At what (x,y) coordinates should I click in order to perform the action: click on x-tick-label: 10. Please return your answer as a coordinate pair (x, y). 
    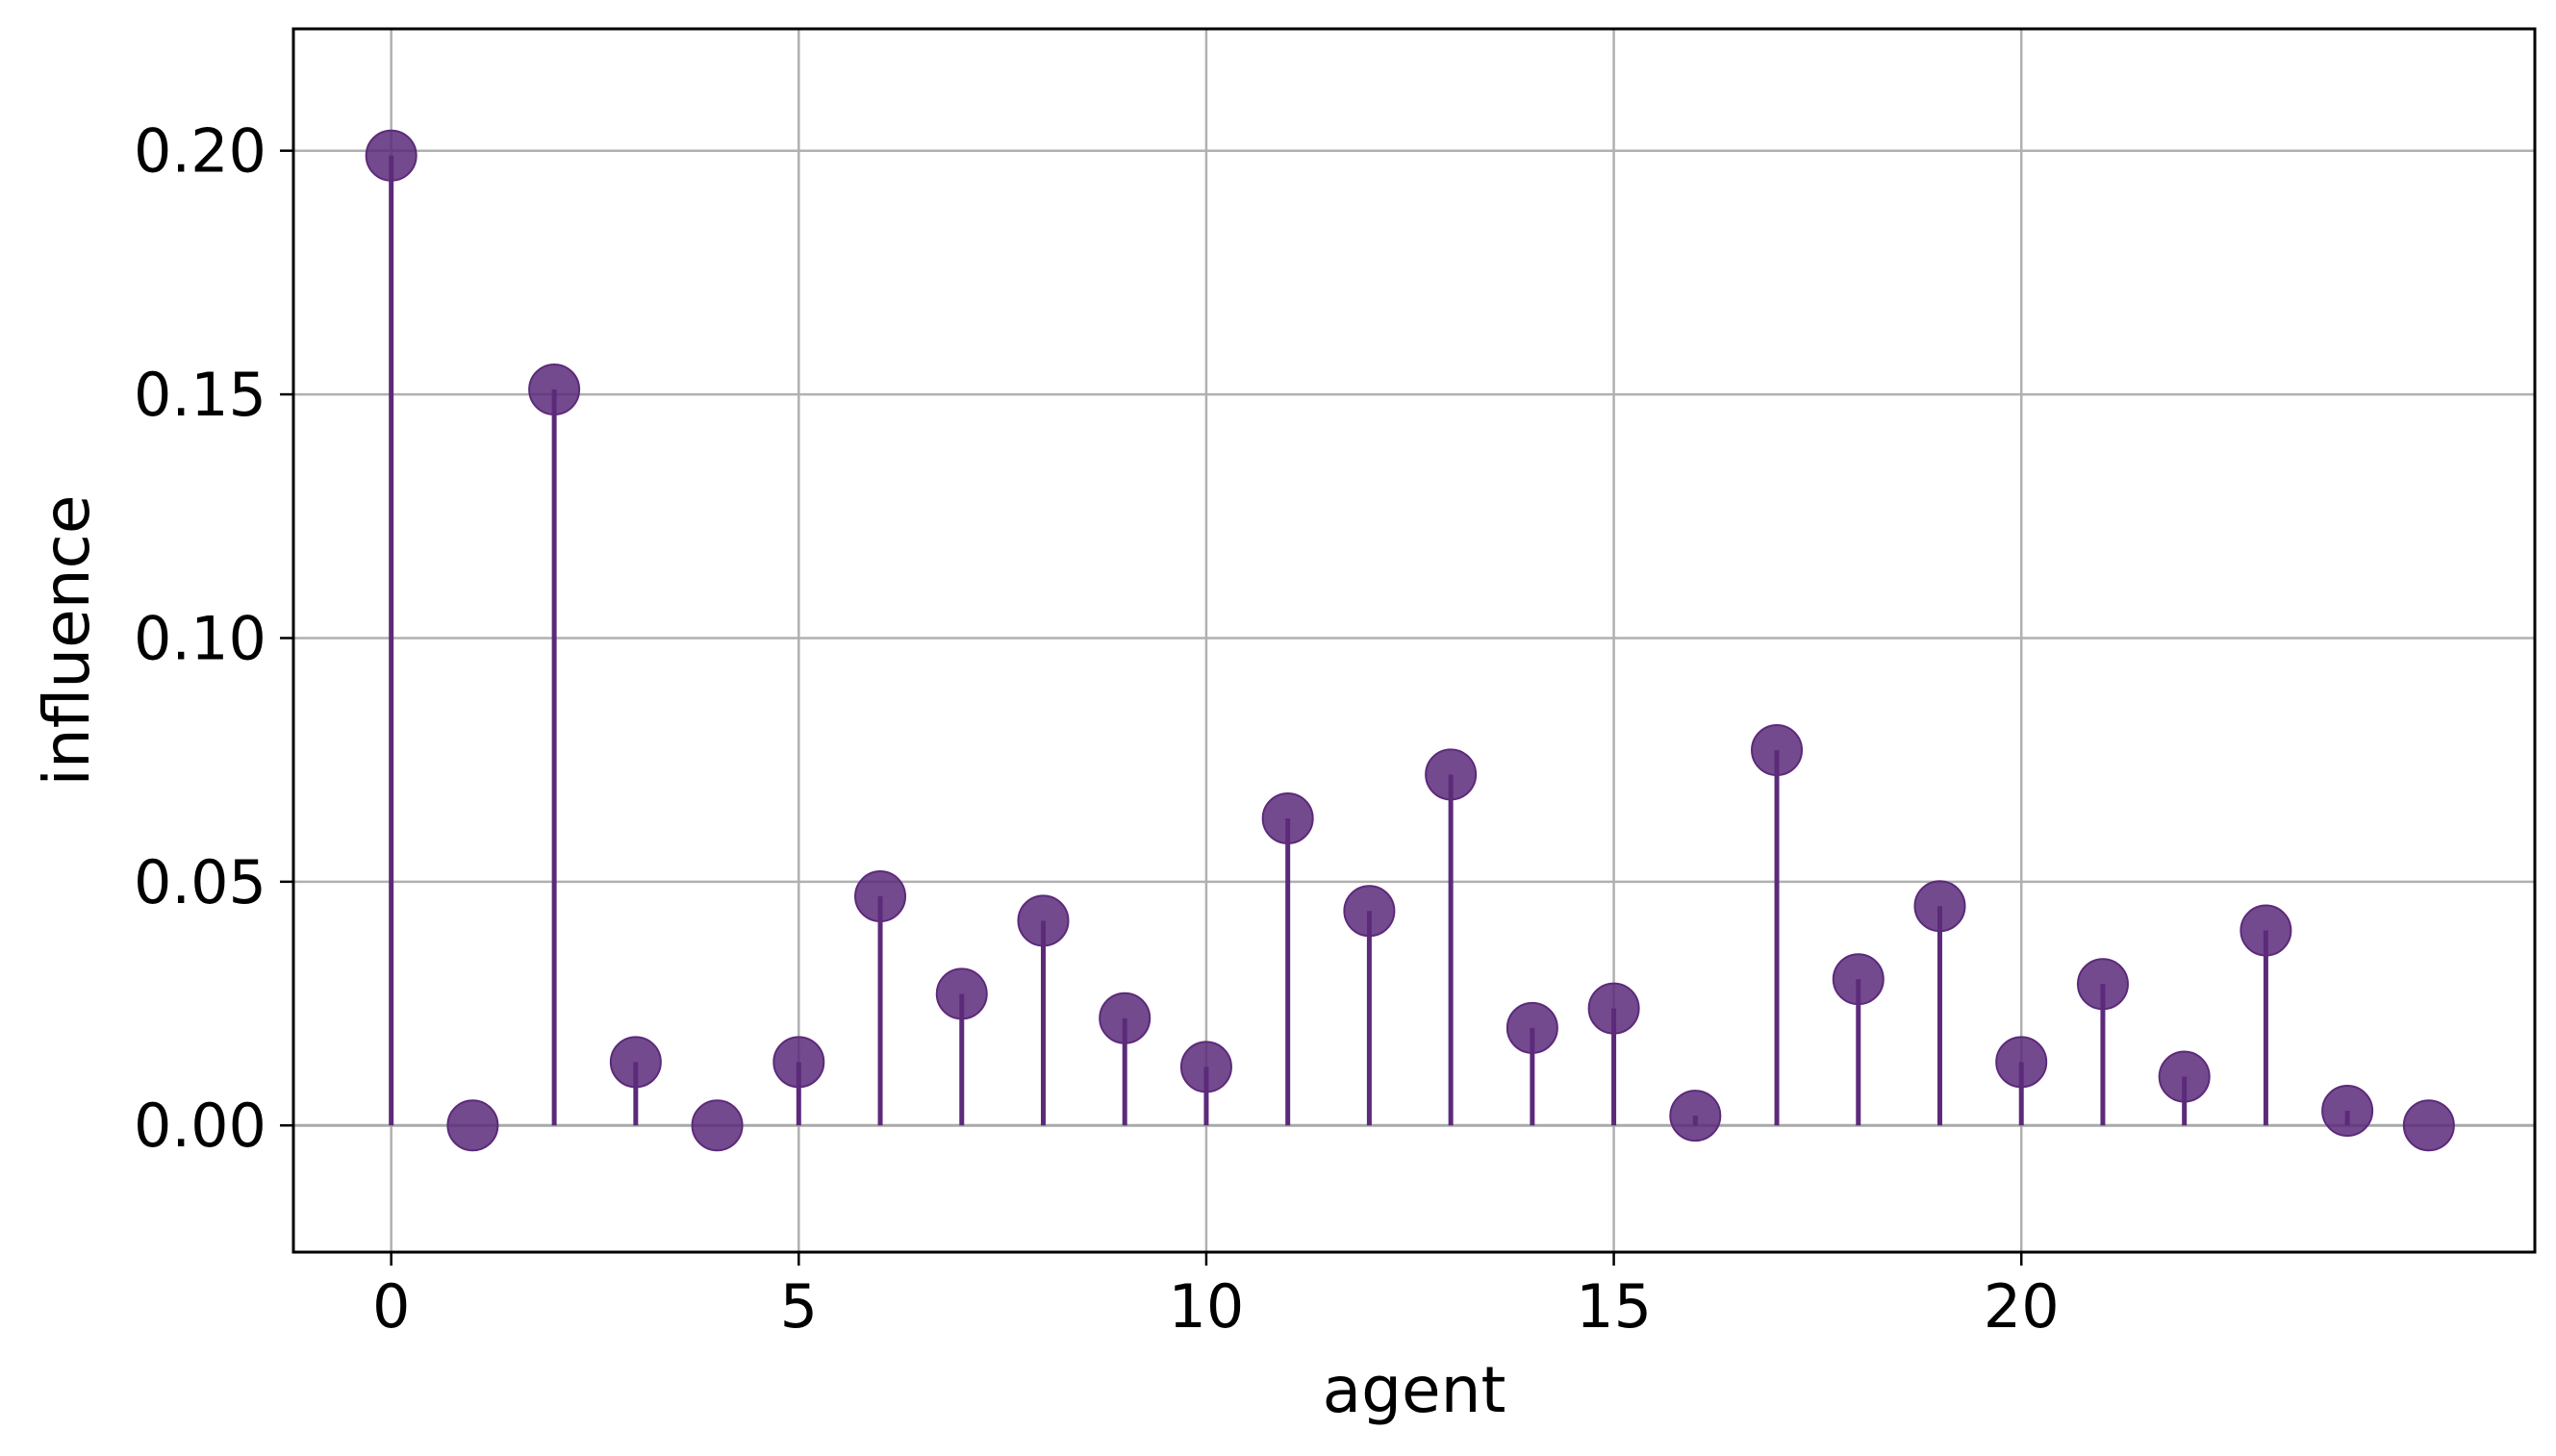
    Looking at the image, I should click on (1206, 1306).